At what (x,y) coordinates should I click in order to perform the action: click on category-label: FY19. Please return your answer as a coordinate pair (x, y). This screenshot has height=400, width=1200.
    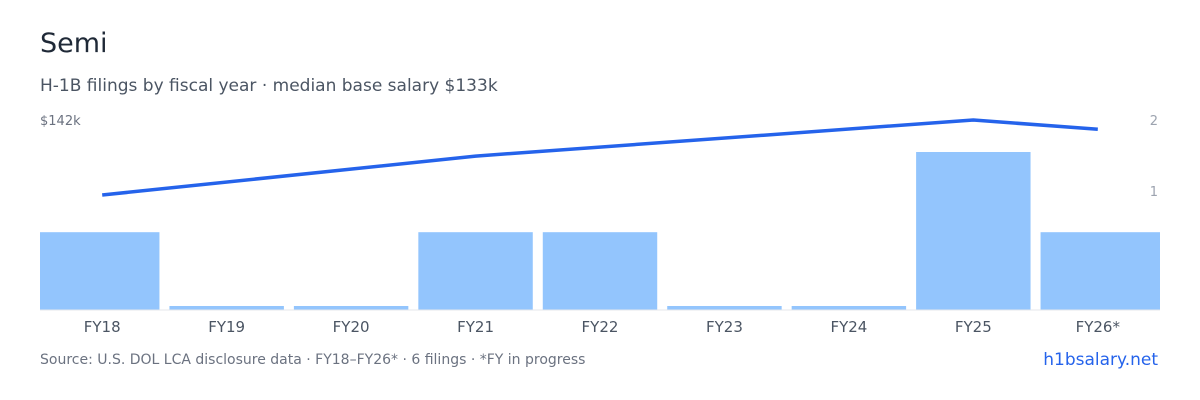
    Looking at the image, I should click on (226, 327).